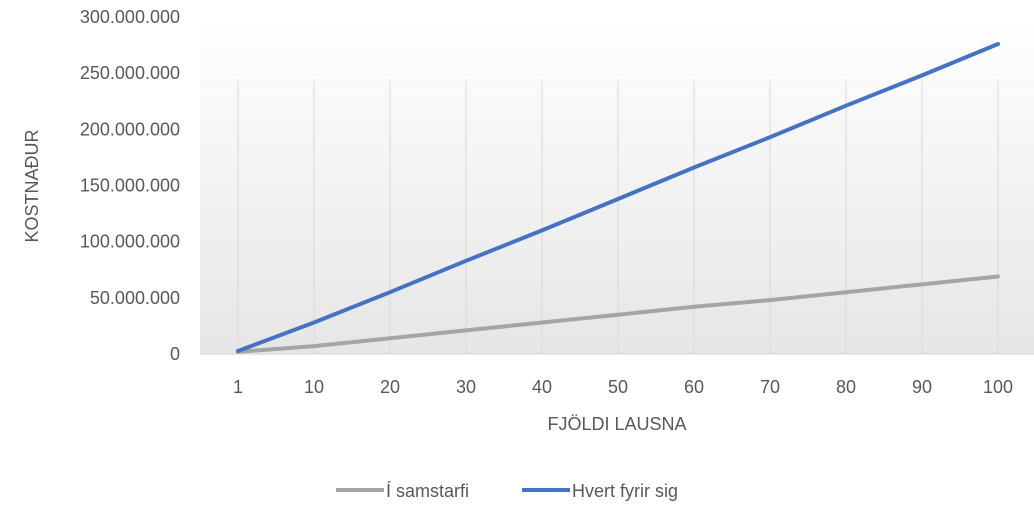  I want to click on y-tick-label: 0, so click(175, 354).